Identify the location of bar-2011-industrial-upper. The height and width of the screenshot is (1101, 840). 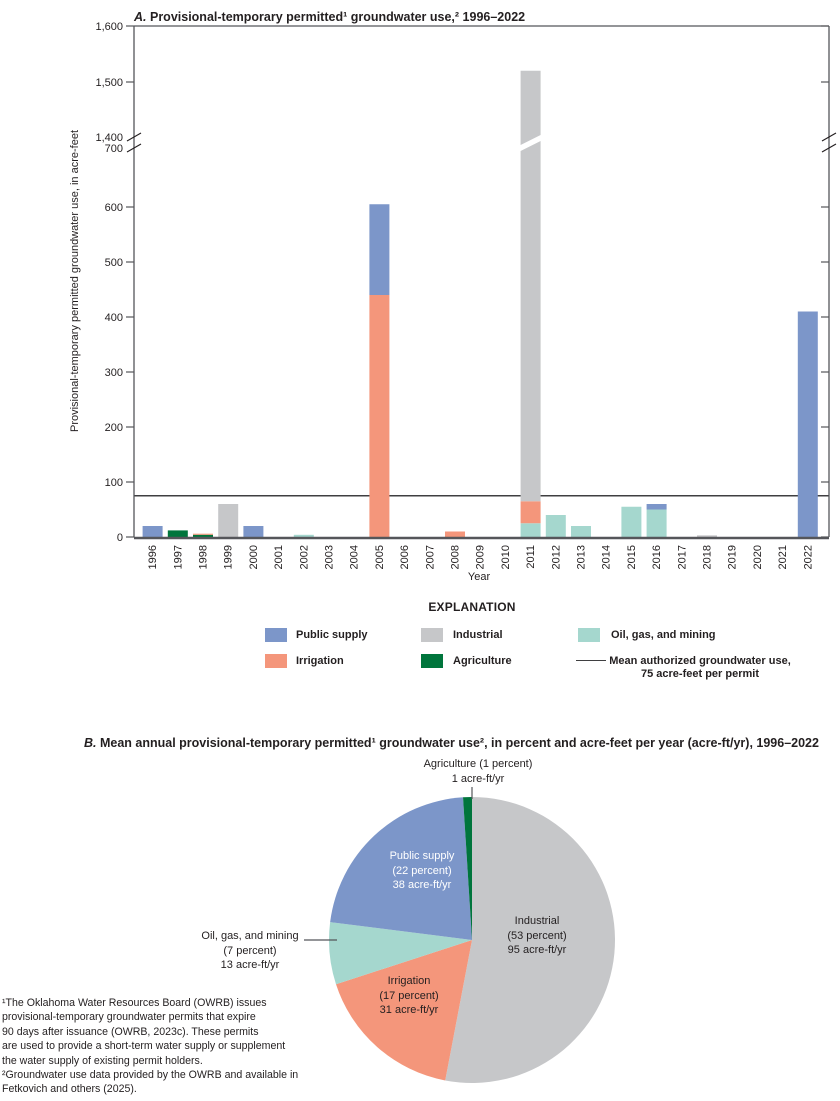
(530, 107).